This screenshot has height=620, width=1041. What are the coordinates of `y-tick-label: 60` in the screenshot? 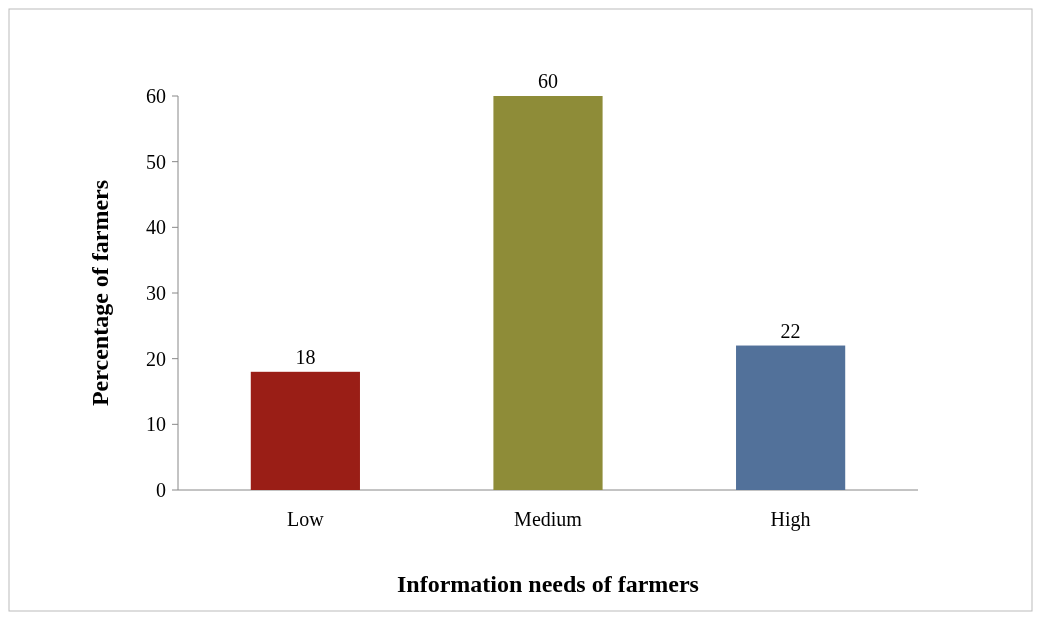 It's located at (156, 96).